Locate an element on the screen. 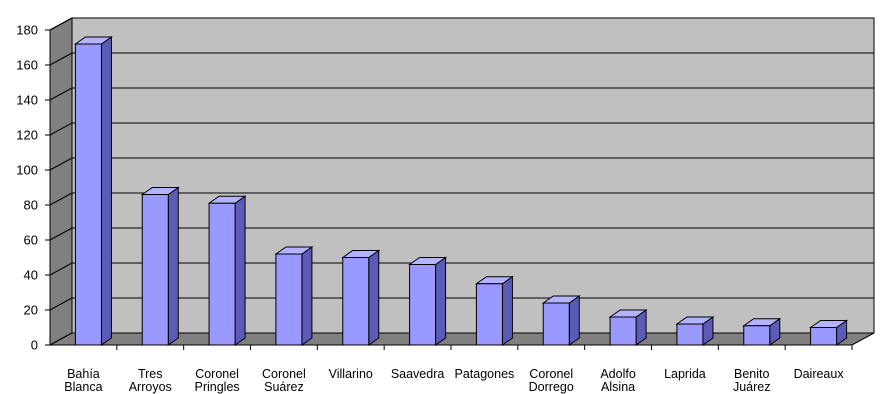 This screenshot has height=394, width=881. x-tick-label-line: Patagones is located at coordinates (485, 374).